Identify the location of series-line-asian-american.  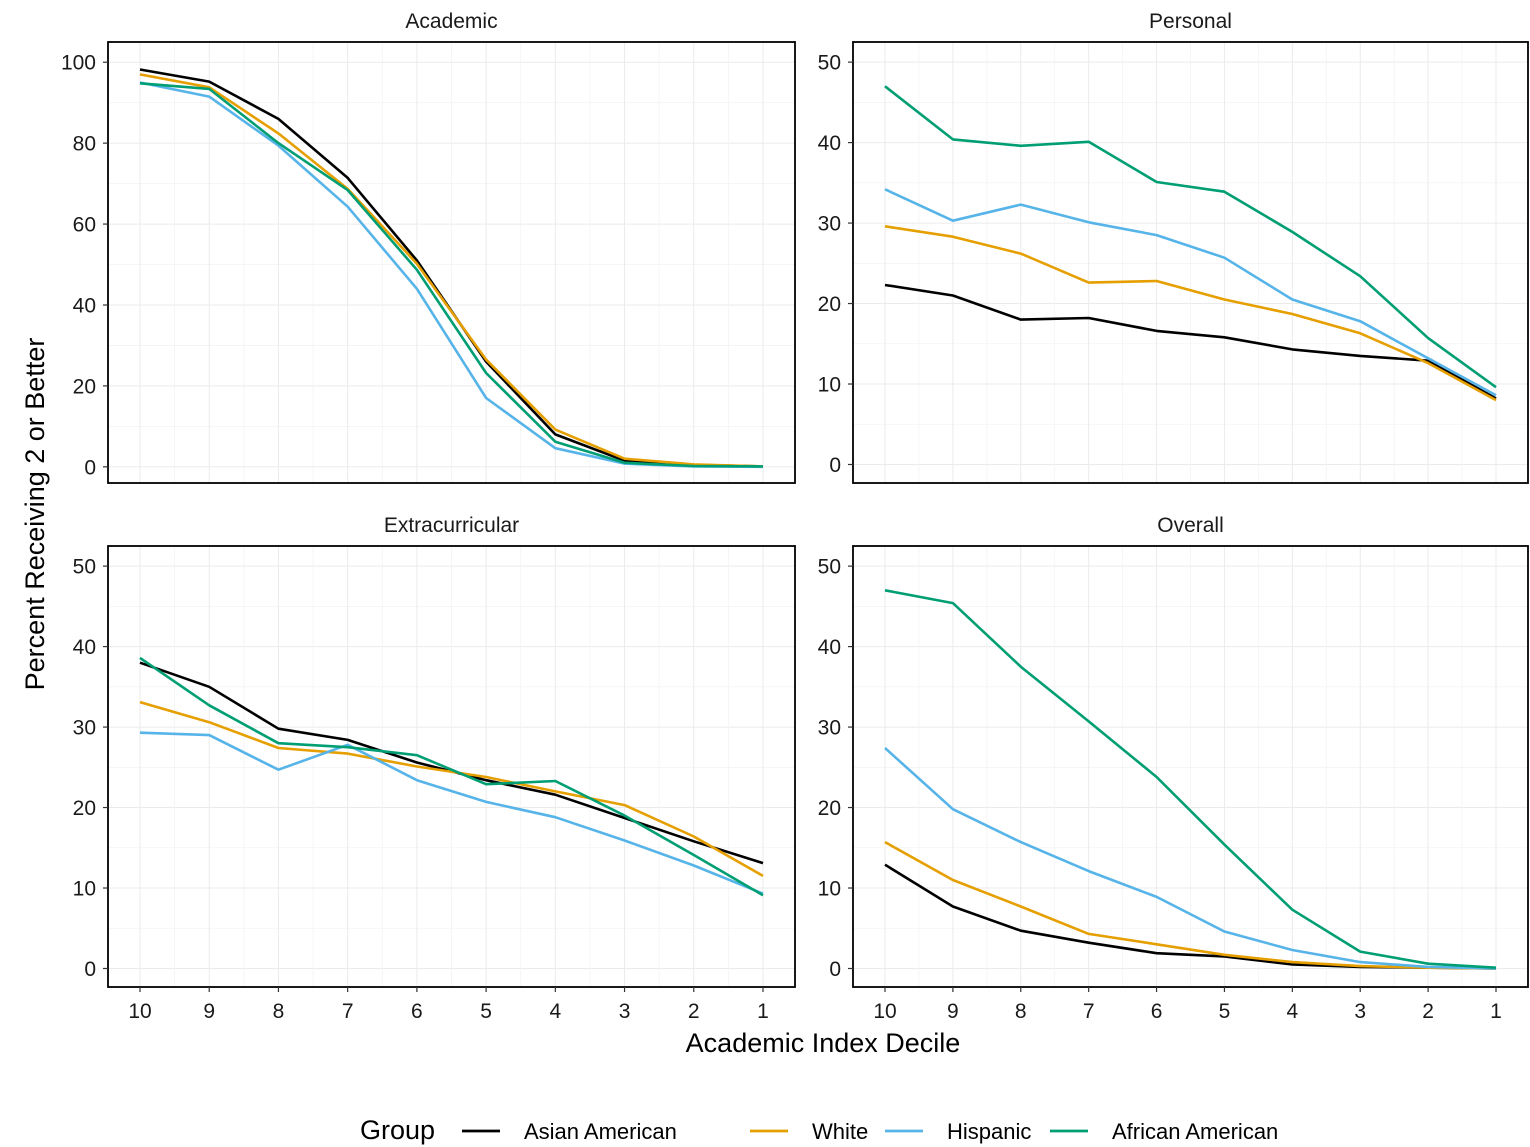
(1190, 341).